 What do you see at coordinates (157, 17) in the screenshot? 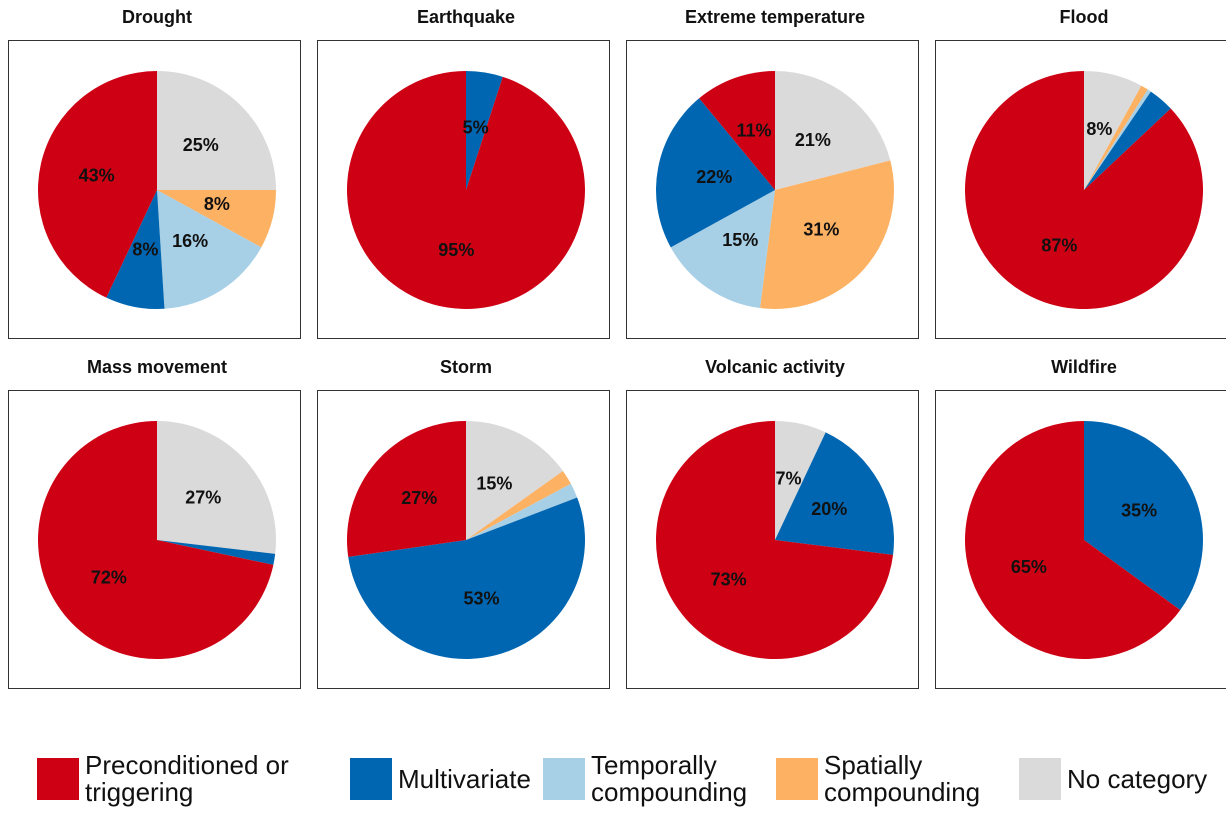
I see `panel-title: Drought` at bounding box center [157, 17].